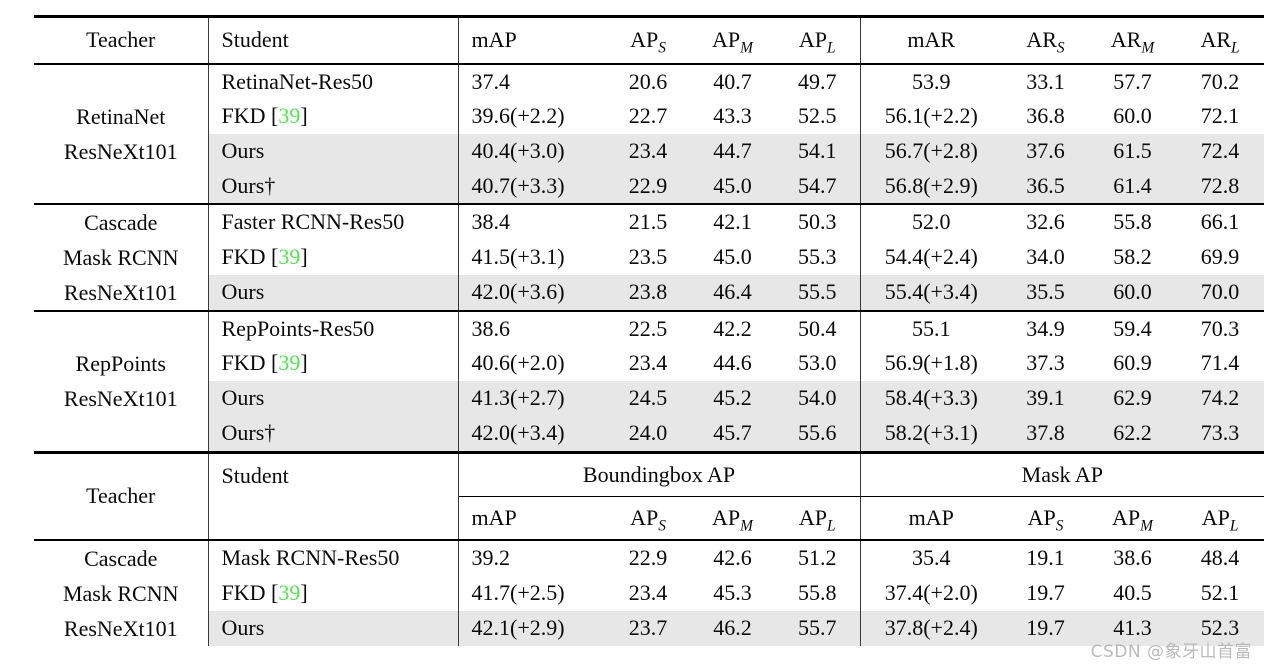 Image resolution: width=1282 pixels, height=668 pixels. What do you see at coordinates (333, 558) in the screenshot?
I see `student-cell: Mask RCNN-Res50` at bounding box center [333, 558].